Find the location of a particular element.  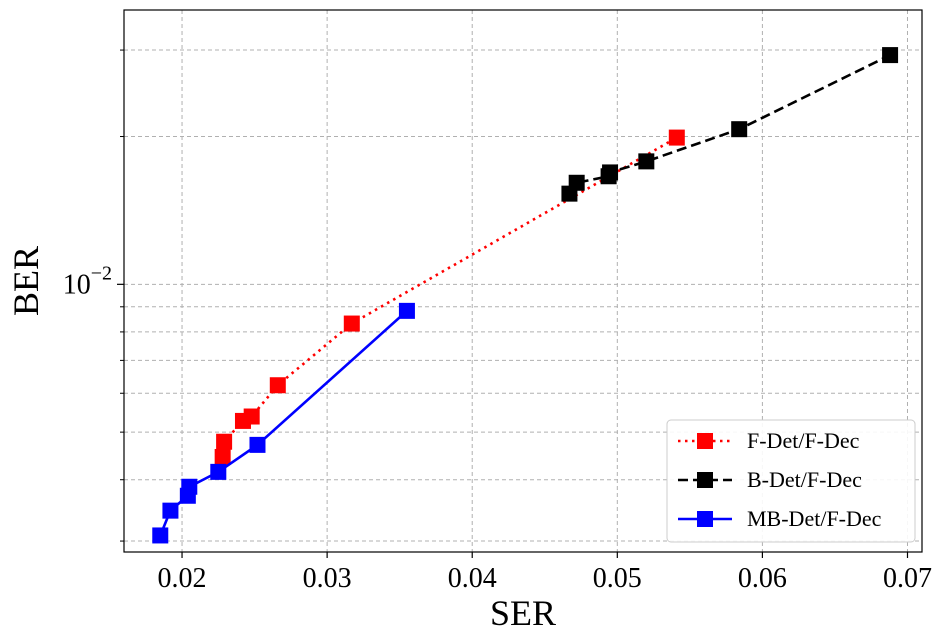

series-B-Det/F-Dec is located at coordinates (730, 124).